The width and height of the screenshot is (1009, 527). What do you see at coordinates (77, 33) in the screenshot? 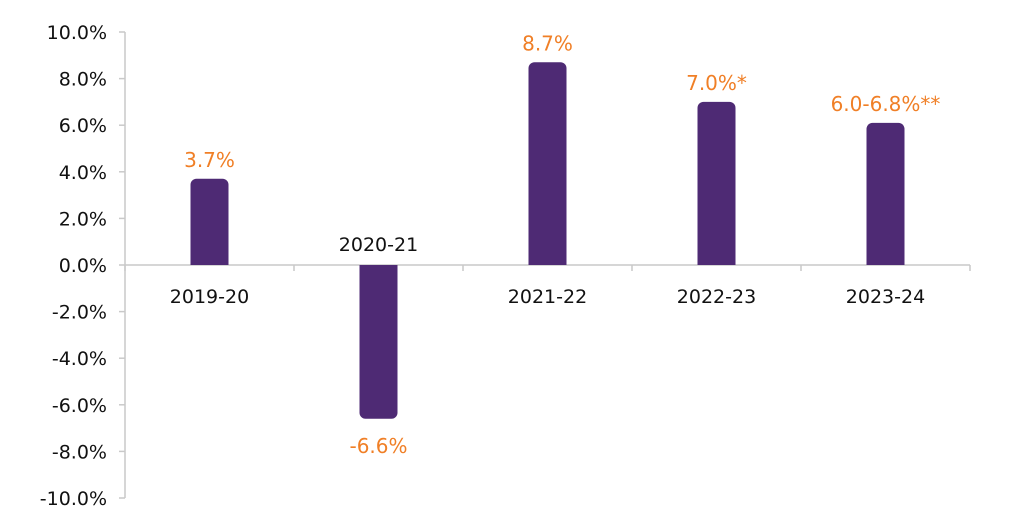
I see `y-tick-label: 10.0%` at bounding box center [77, 33].